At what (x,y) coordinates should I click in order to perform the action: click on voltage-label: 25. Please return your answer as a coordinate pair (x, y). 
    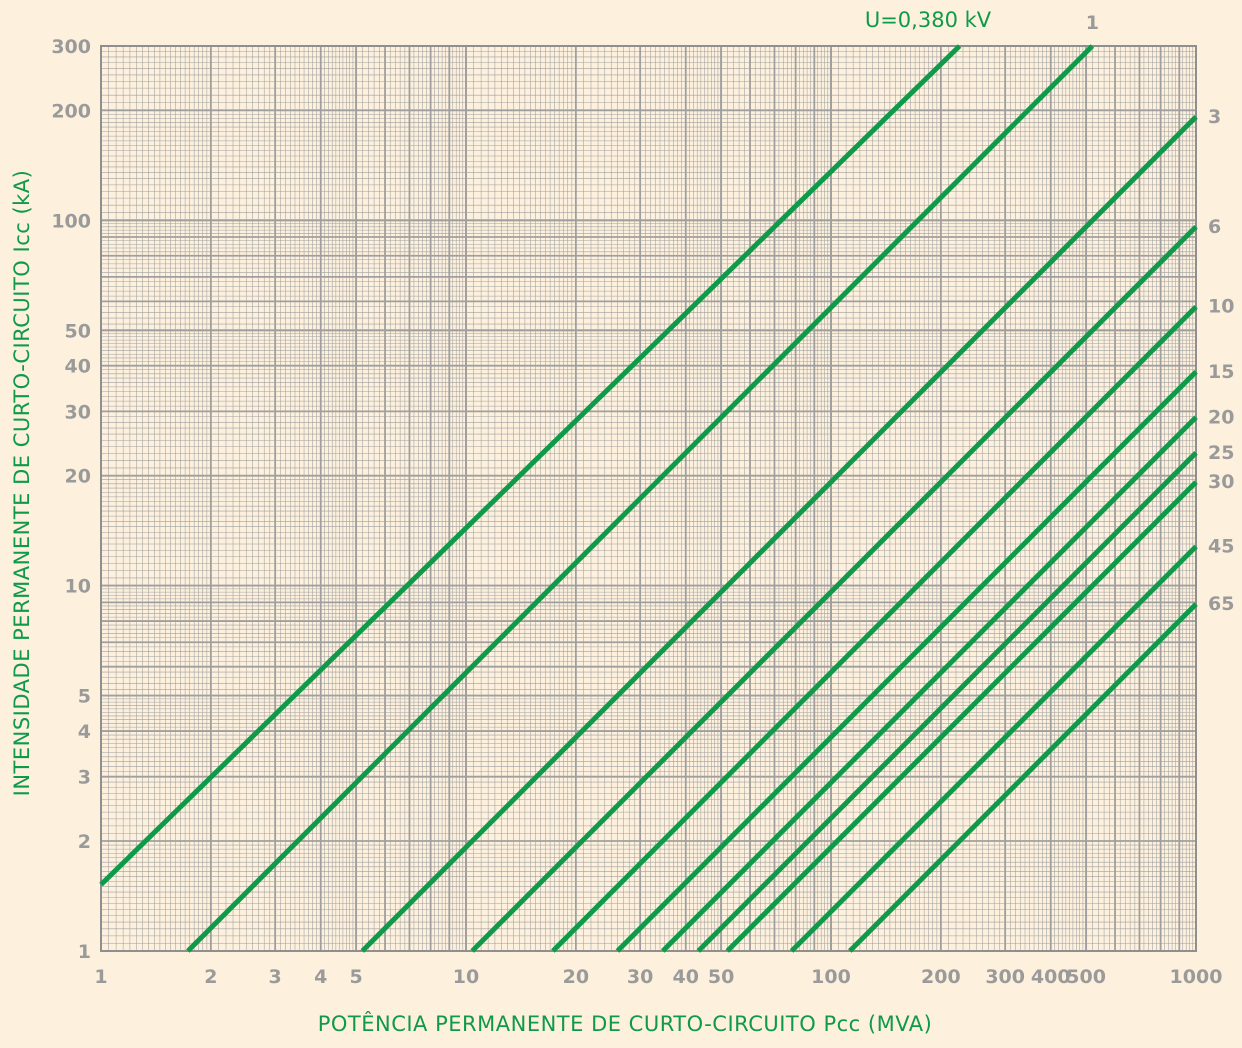
    Looking at the image, I should click on (1221, 453).